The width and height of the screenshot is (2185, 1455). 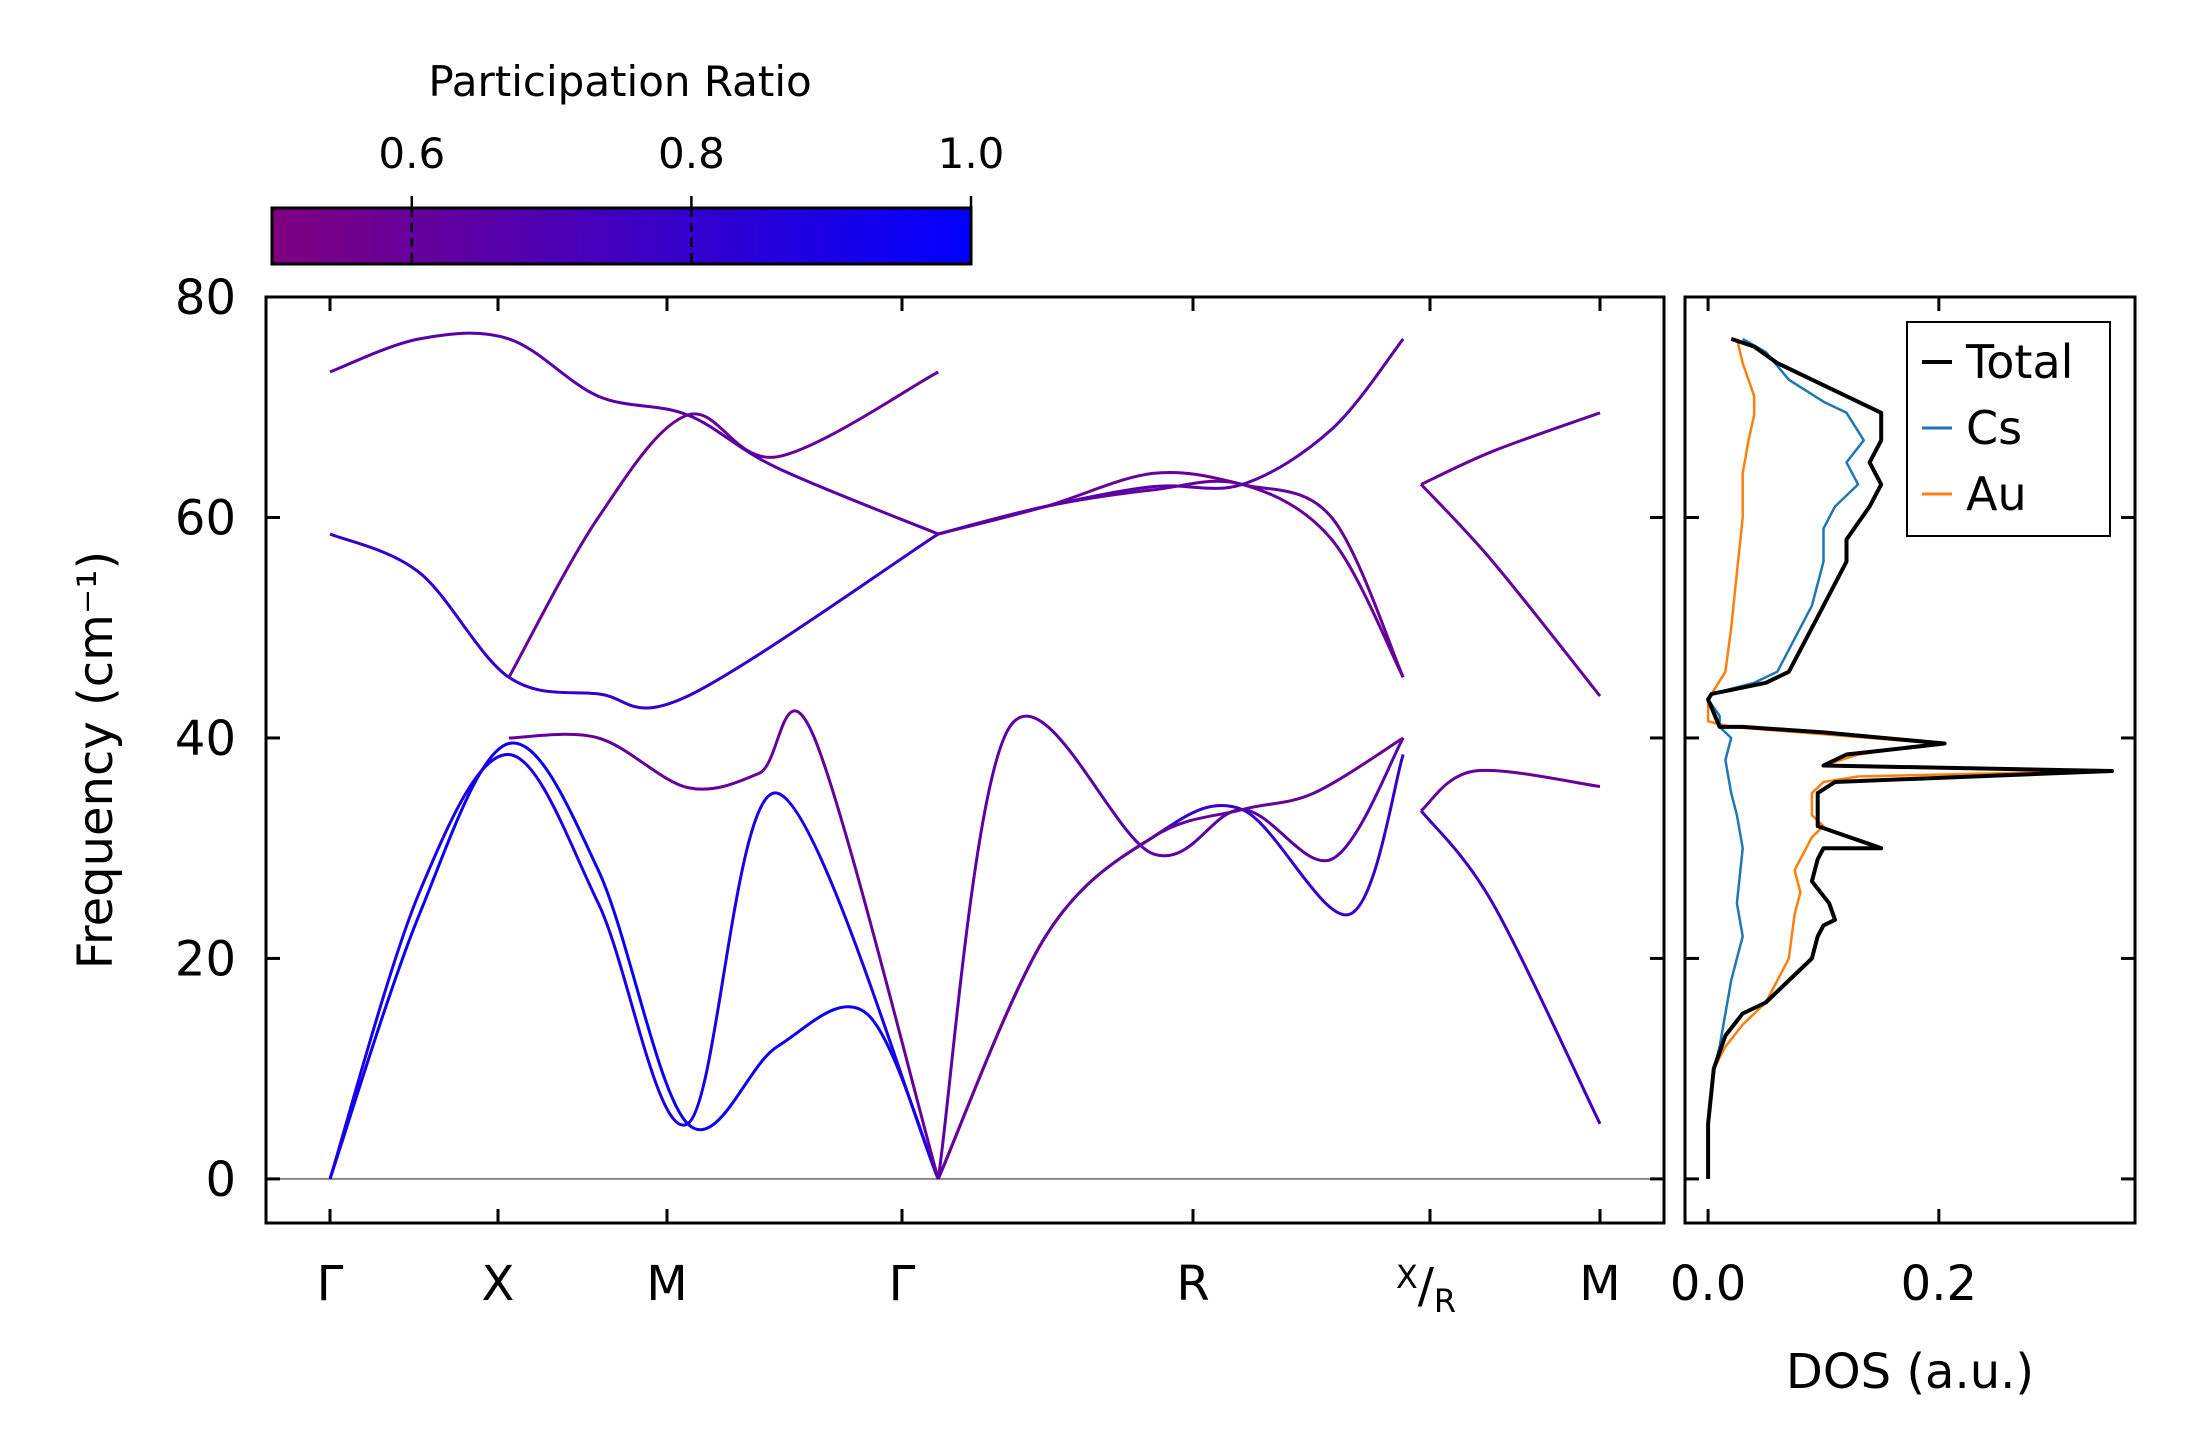 I want to click on y-tick-label: 40, so click(x=205, y=739).